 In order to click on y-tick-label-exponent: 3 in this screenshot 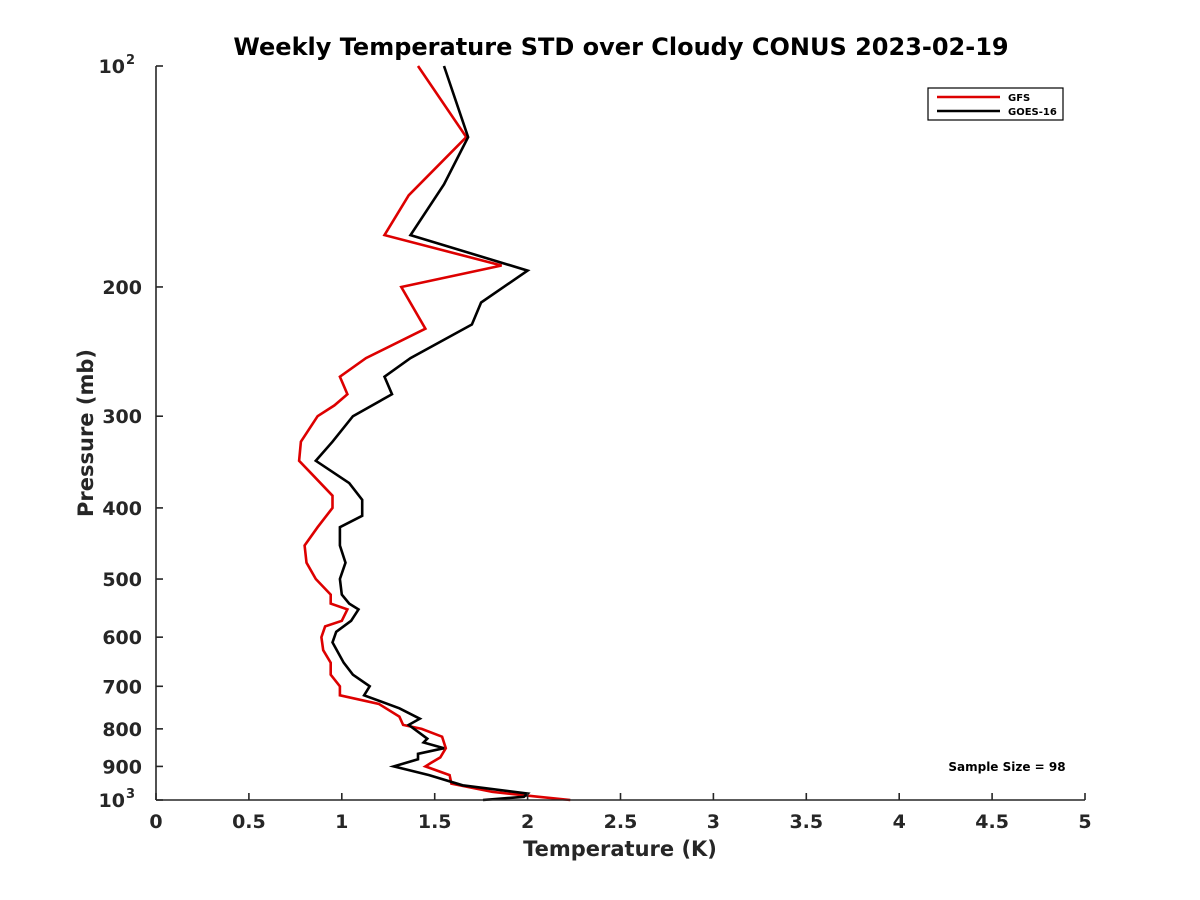, I will do `click(130, 794)`.